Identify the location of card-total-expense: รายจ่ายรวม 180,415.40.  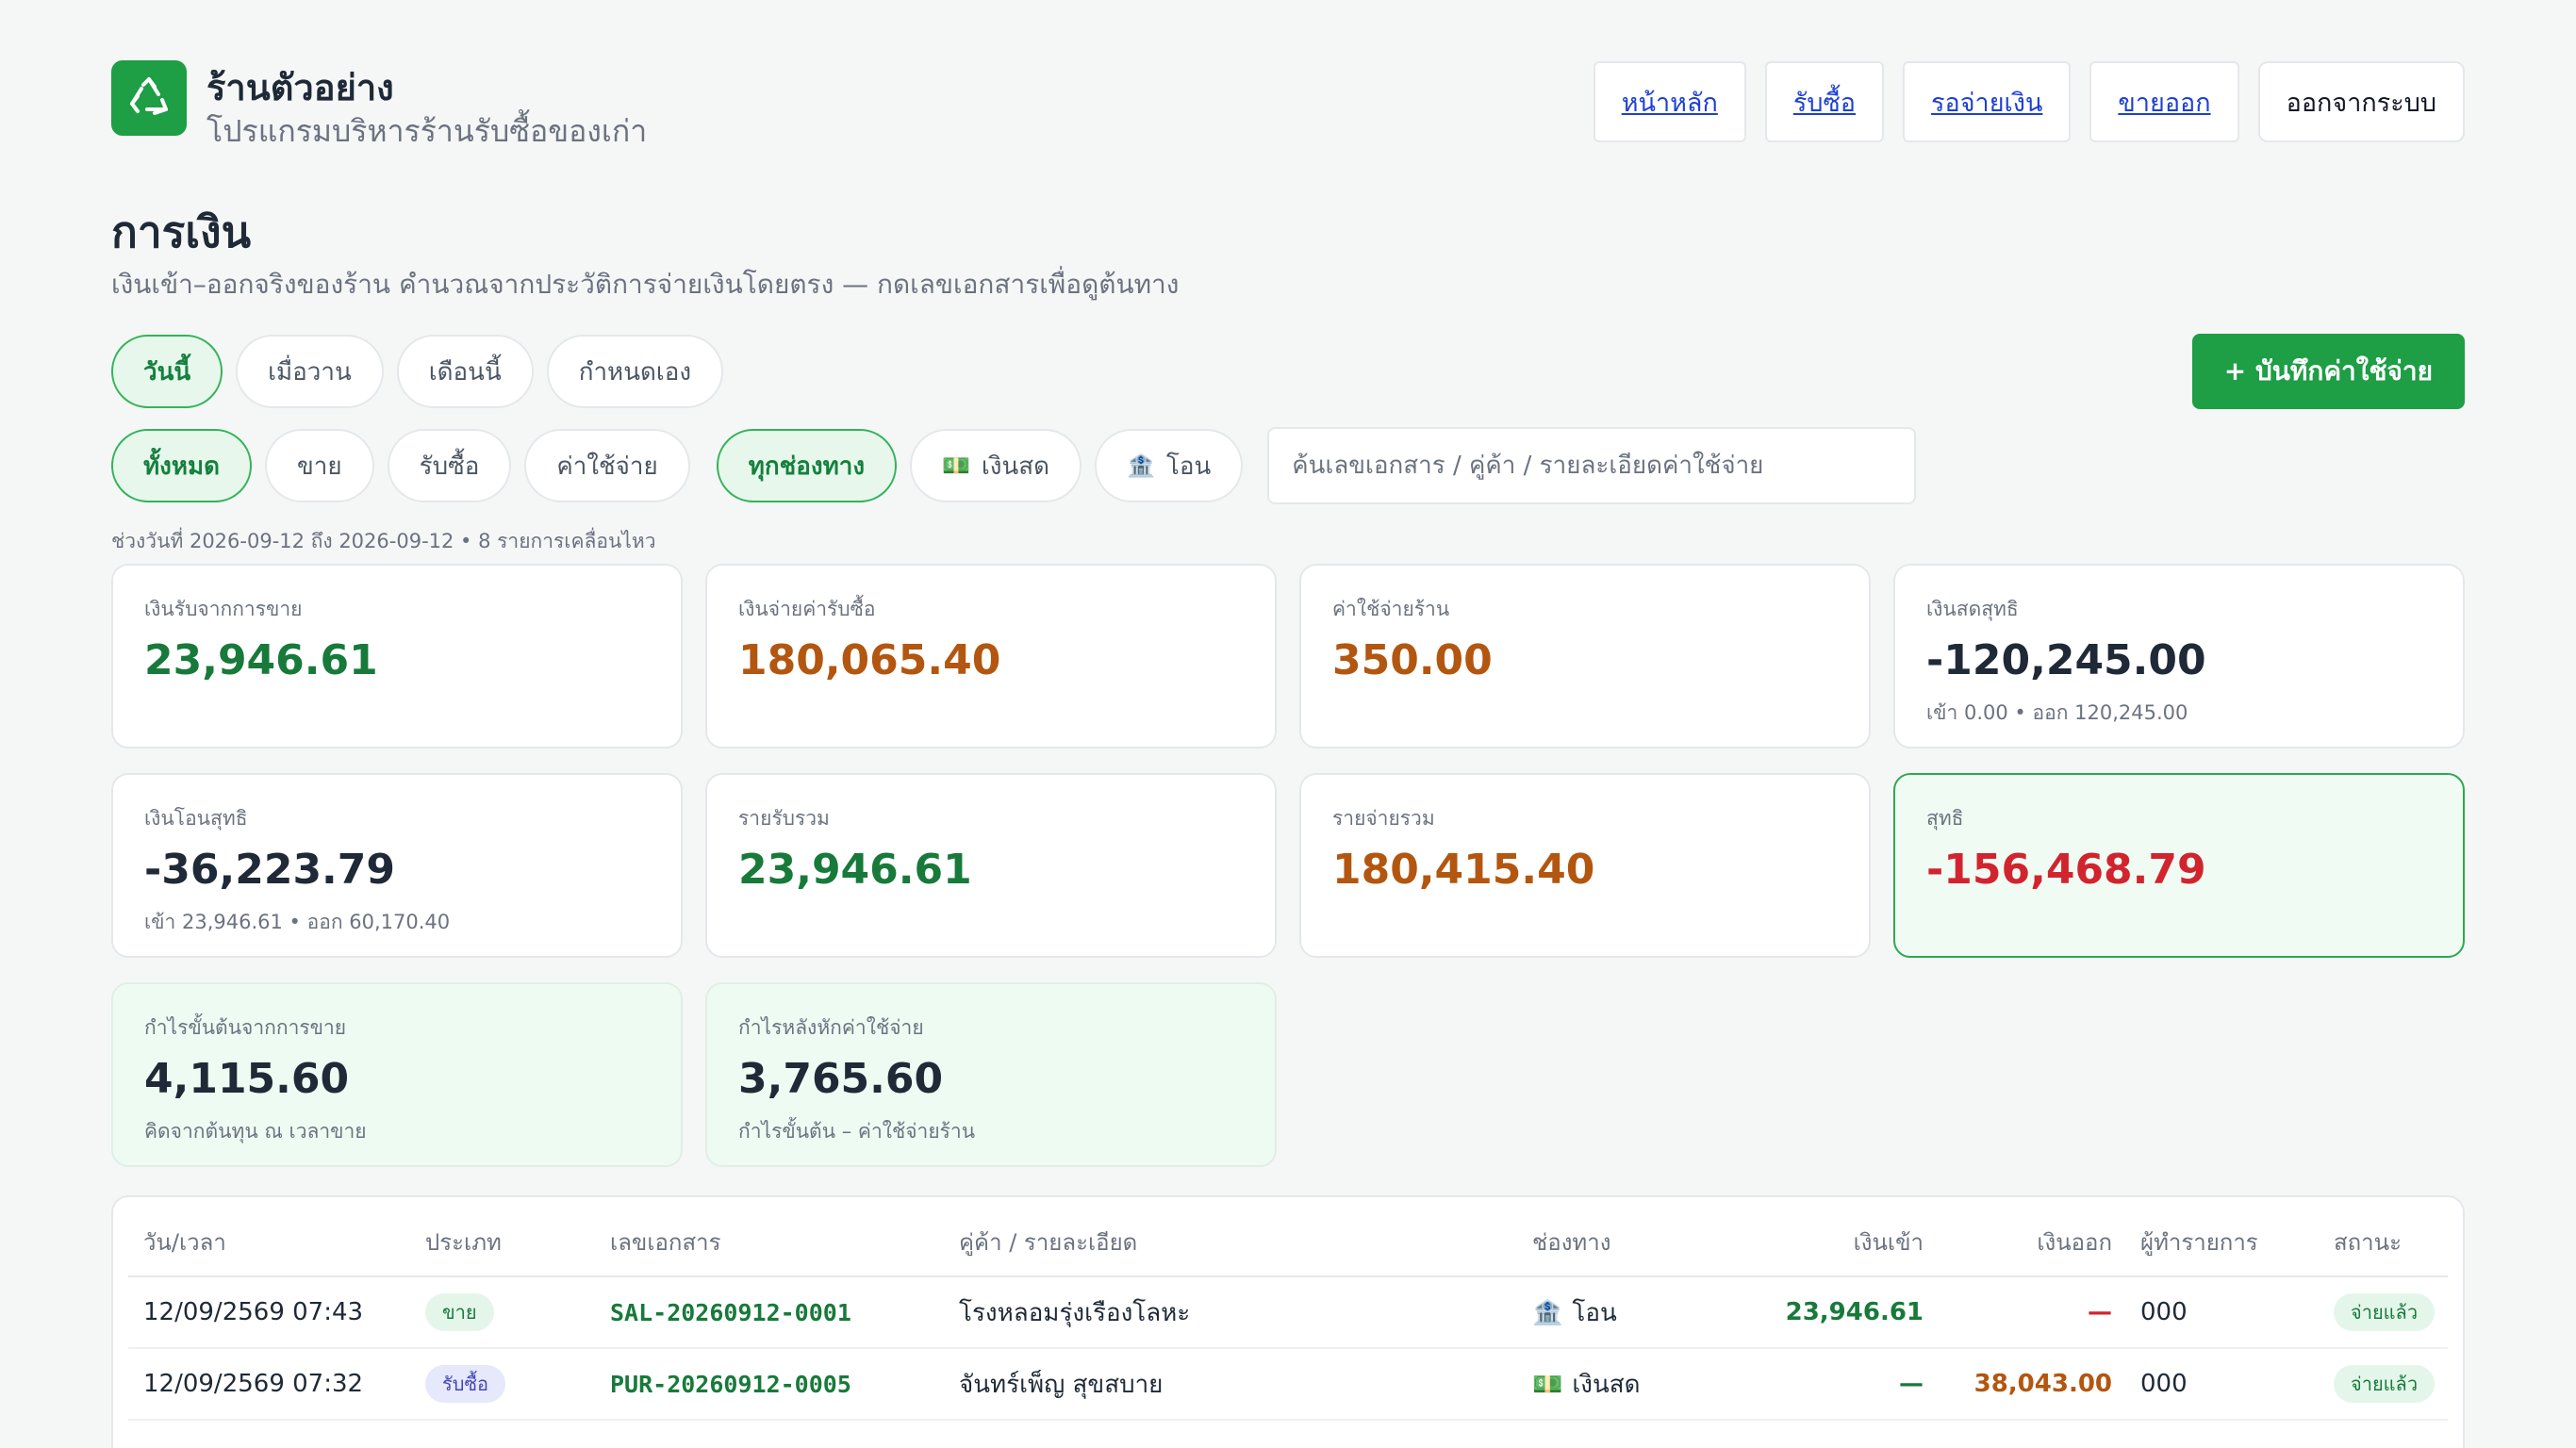
(1585, 865).